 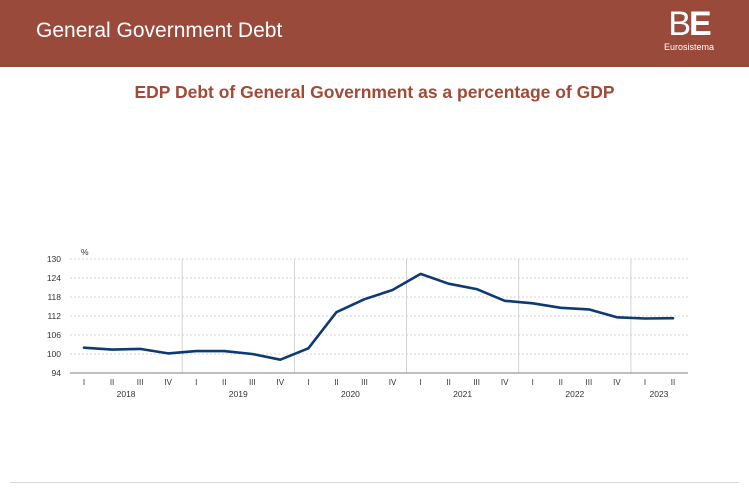 What do you see at coordinates (54, 335) in the screenshot?
I see `y-tick-label: 106` at bounding box center [54, 335].